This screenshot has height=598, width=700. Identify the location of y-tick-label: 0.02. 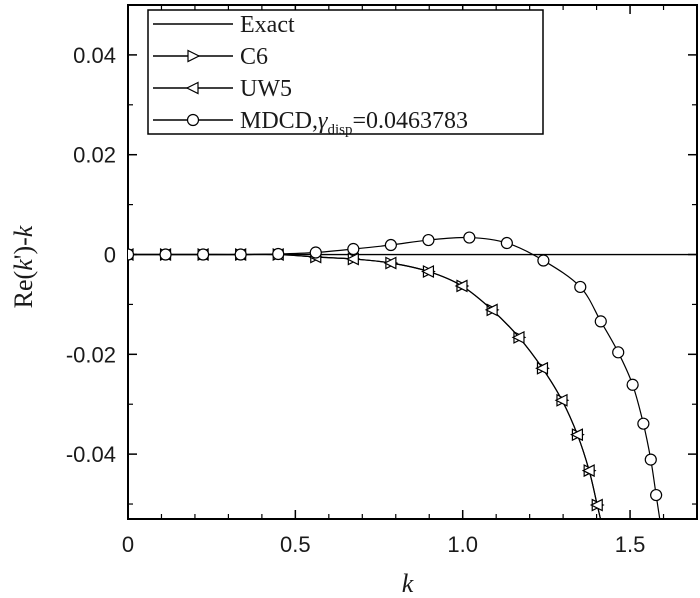
(94, 155).